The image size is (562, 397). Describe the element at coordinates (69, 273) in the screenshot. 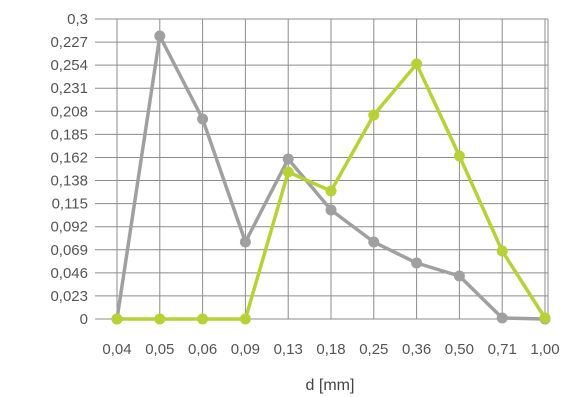

I see `y-tick-label: 0,046` at that location.